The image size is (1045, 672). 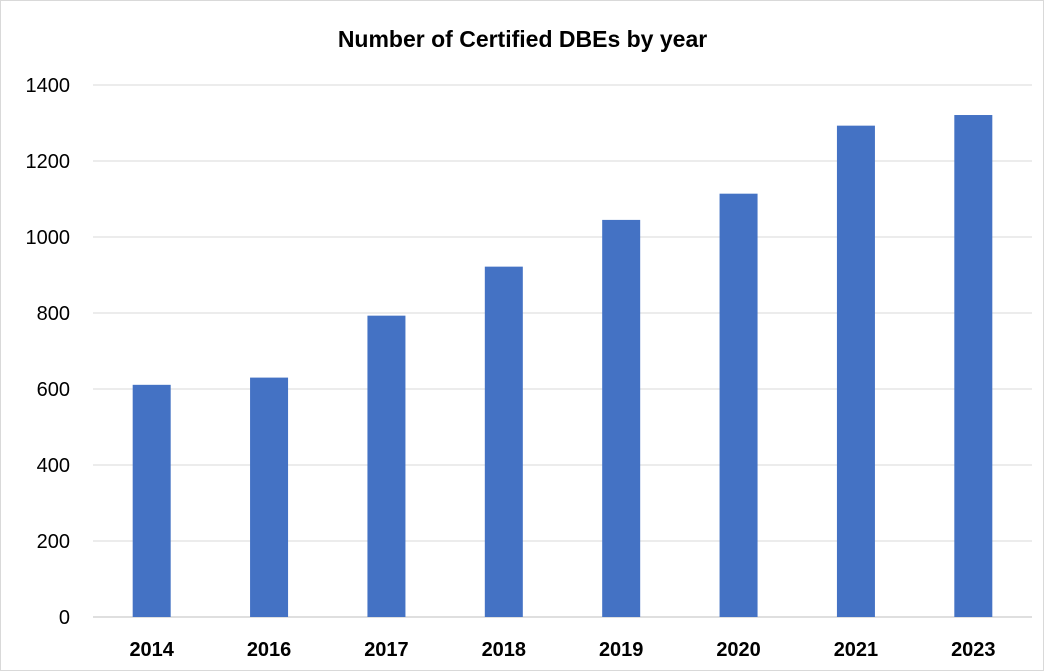 What do you see at coordinates (562, 650) in the screenshot?
I see `x-axis-ticks: 2014 2016 2017 2018 2019 2020 2021 2023` at bounding box center [562, 650].